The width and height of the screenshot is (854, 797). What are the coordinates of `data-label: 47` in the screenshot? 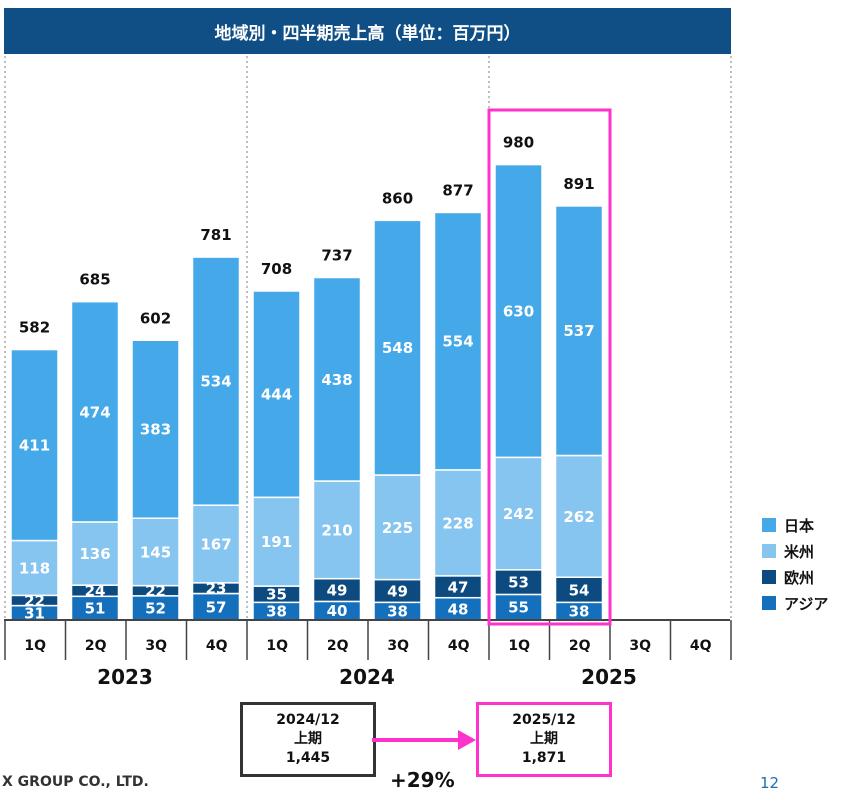 It's located at (458, 587).